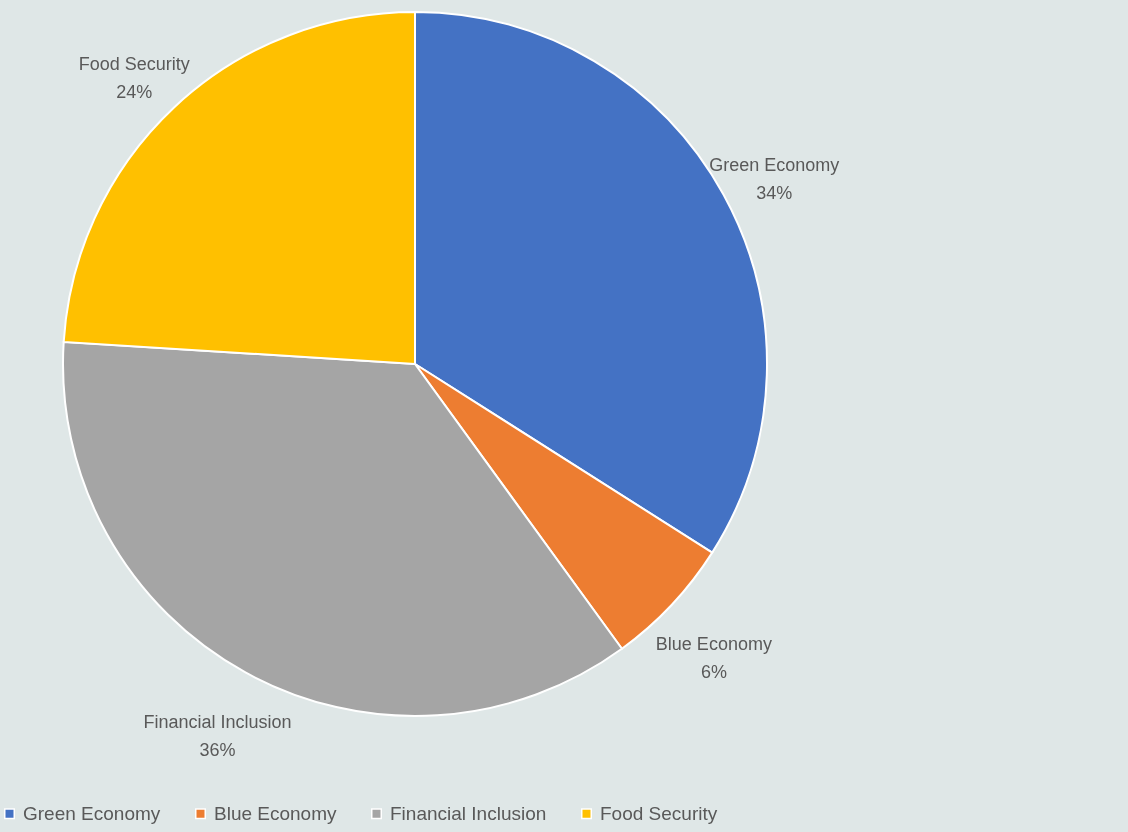 This screenshot has width=1128, height=832. What do you see at coordinates (774, 165) in the screenshot?
I see `slice-label: Green Economy` at bounding box center [774, 165].